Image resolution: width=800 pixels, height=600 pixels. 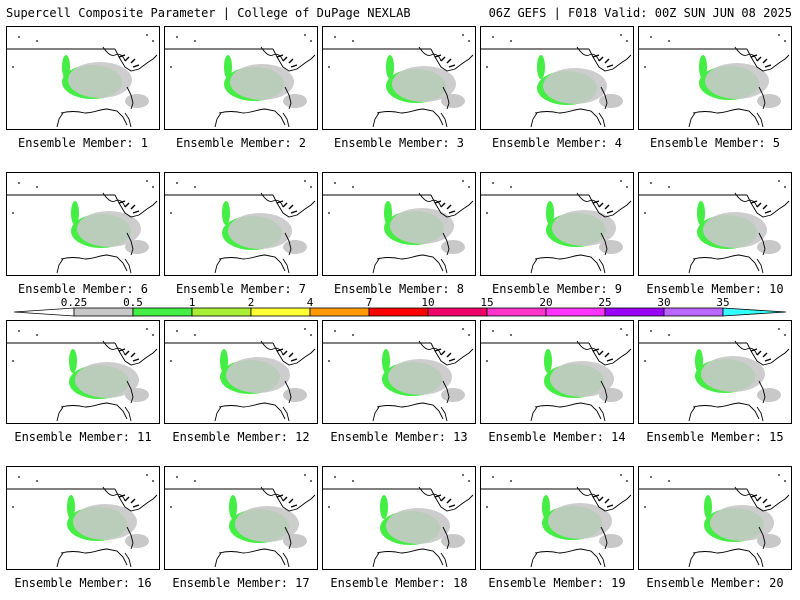 What do you see at coordinates (715, 289) in the screenshot?
I see `ensemble-member-label: Ensemble Member: 10` at bounding box center [715, 289].